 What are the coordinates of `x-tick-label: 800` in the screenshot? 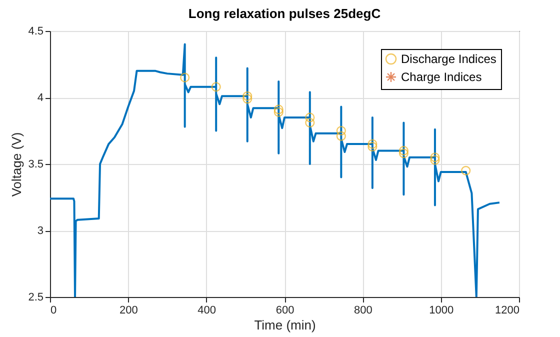 It's located at (363, 310).